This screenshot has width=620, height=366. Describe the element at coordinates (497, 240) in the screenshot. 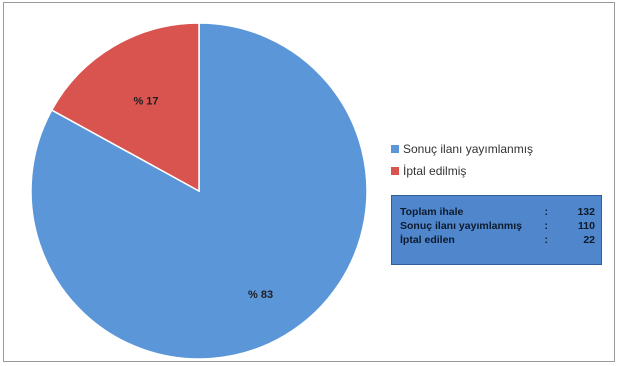

I see `summary-row-cancelled: İptal edilen : 22` at that location.